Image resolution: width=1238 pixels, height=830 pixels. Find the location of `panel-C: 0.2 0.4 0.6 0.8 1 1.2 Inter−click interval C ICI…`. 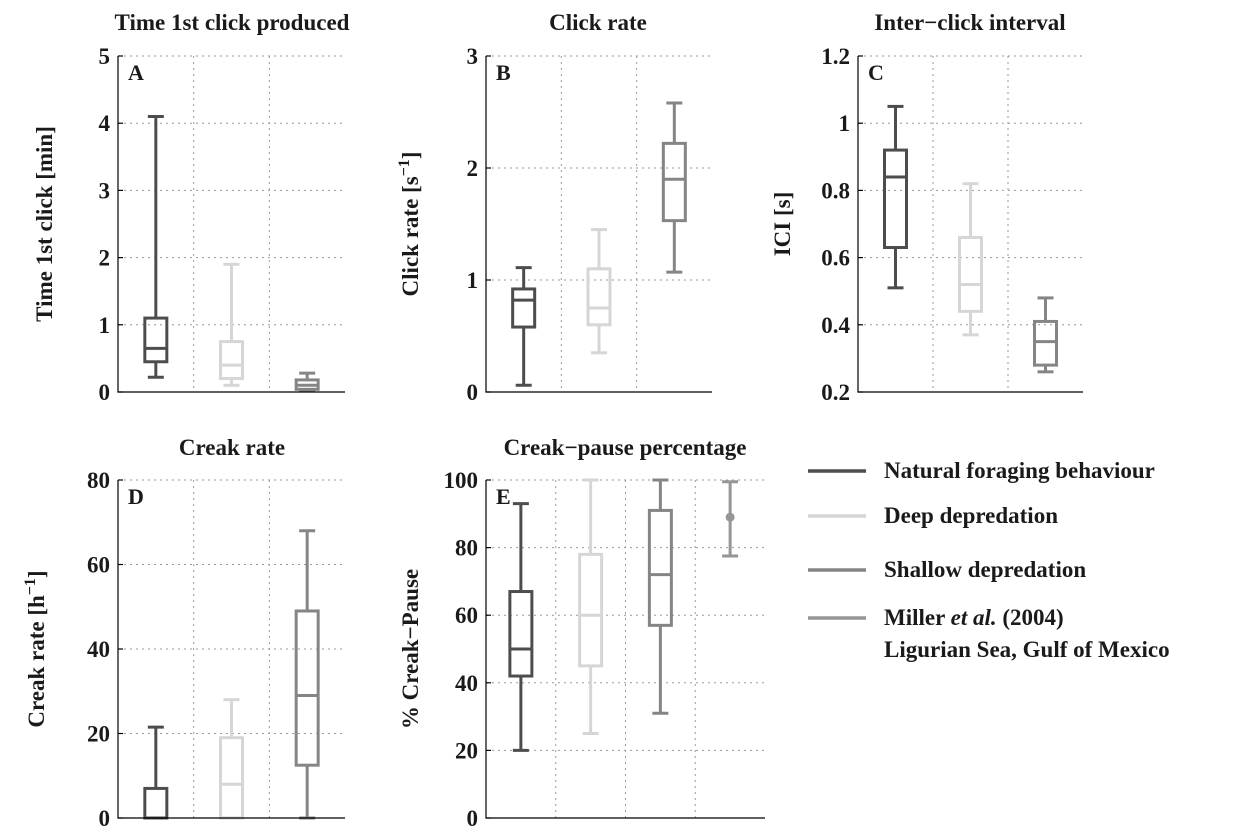

panel-C: 0.2 0.4 0.6 0.8 1 1.2 Inter−click interval C ICI… is located at coordinates (926, 207).